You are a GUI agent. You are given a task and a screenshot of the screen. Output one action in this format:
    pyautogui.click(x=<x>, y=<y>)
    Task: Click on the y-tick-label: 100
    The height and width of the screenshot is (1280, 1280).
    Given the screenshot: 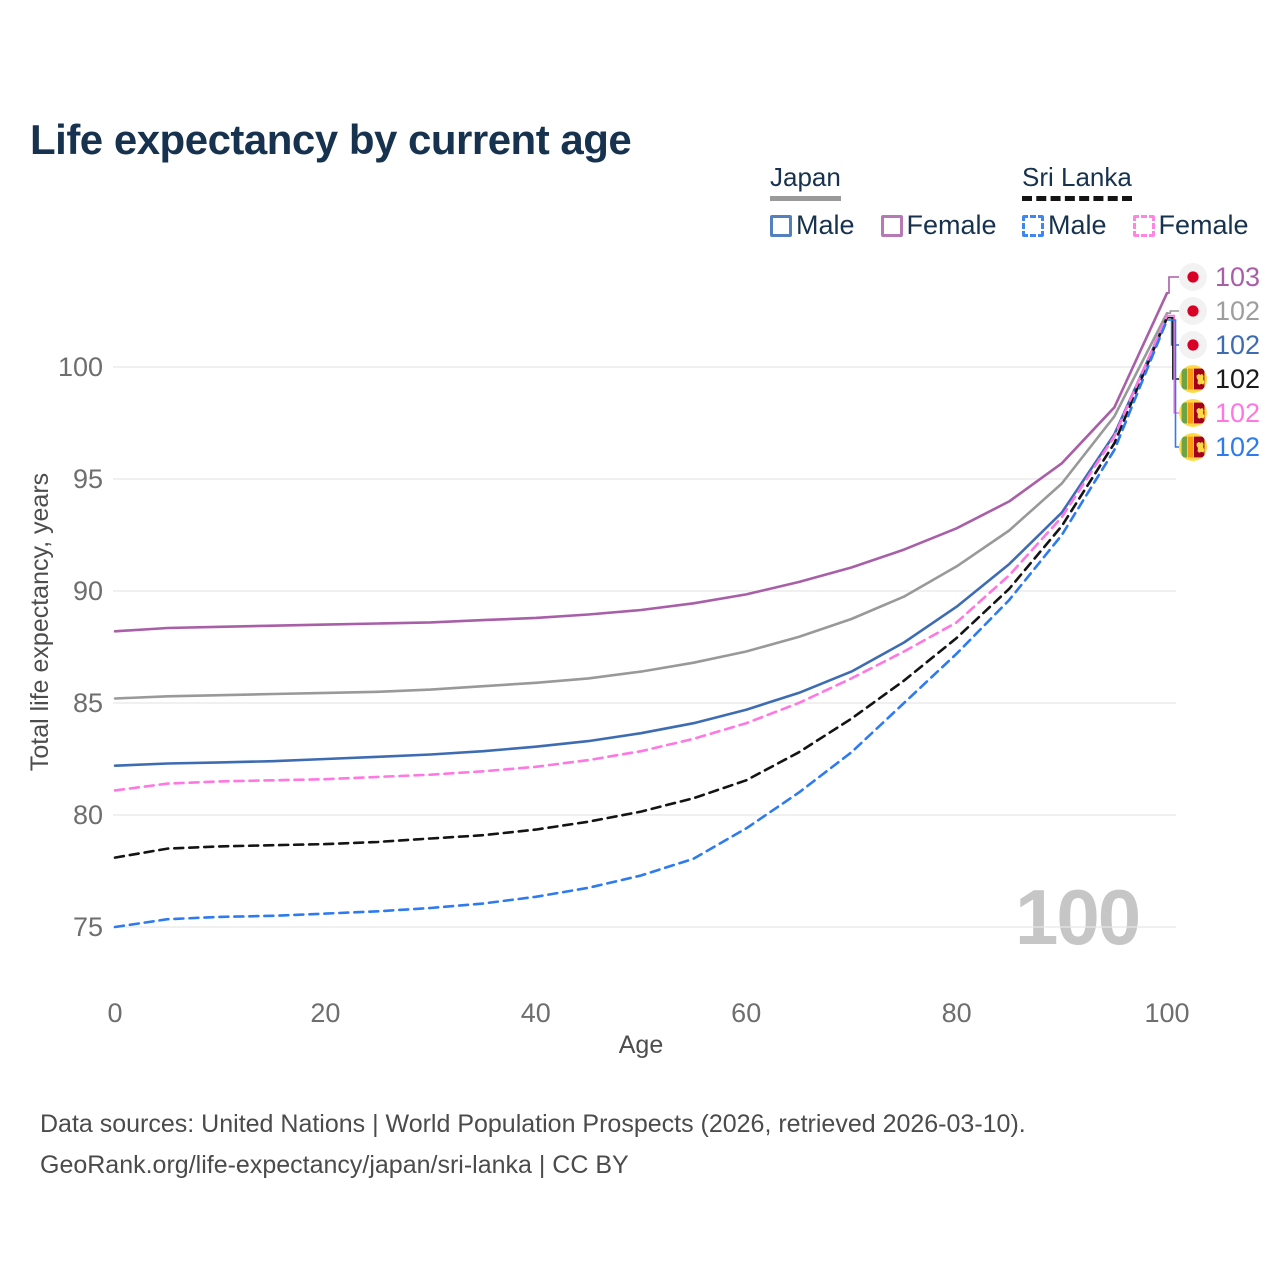 What is the action you would take?
    pyautogui.click(x=80, y=367)
    